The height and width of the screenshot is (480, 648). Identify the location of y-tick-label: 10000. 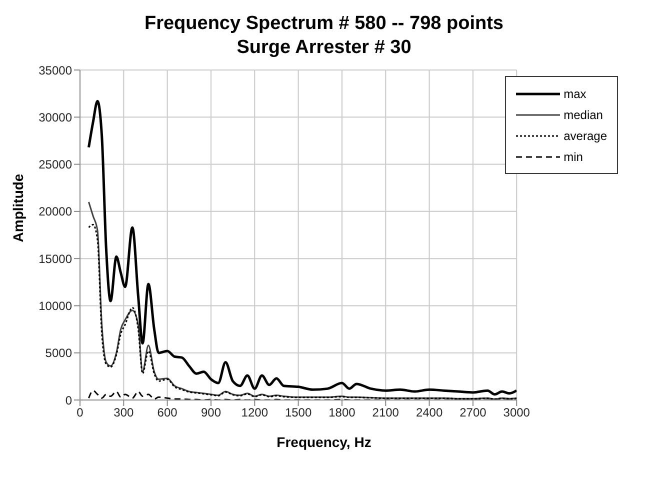
(55, 305).